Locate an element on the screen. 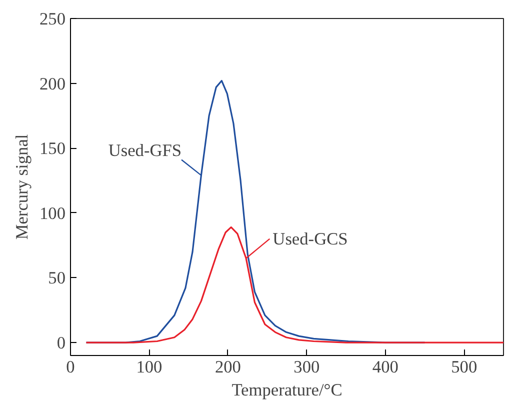  legend-label: Used-GCS is located at coordinates (310, 238).